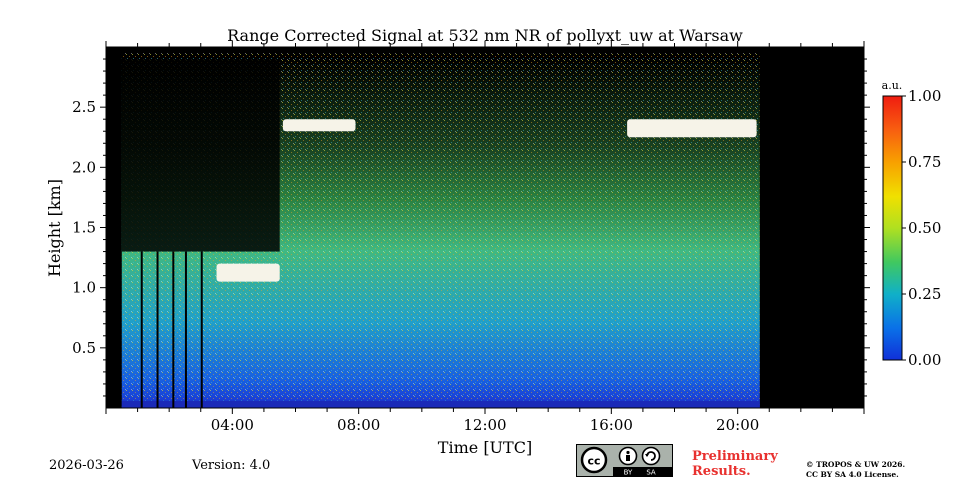  I want to click on colorbar-tick-label: 1.00, so click(924, 96).